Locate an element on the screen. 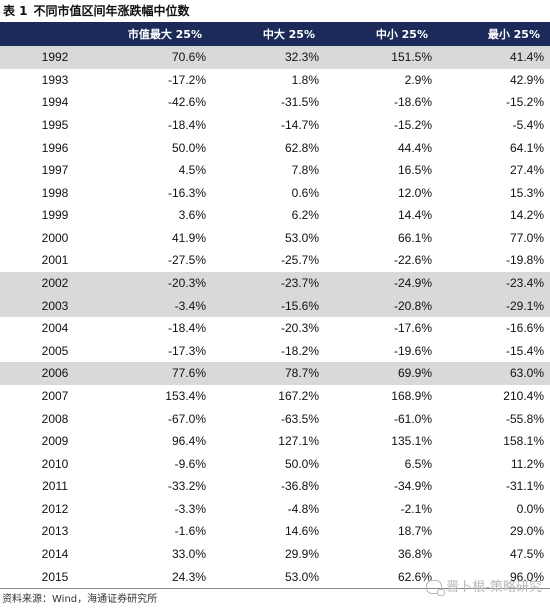 The width and height of the screenshot is (550, 611). value-cell: 66.1% is located at coordinates (414, 237).